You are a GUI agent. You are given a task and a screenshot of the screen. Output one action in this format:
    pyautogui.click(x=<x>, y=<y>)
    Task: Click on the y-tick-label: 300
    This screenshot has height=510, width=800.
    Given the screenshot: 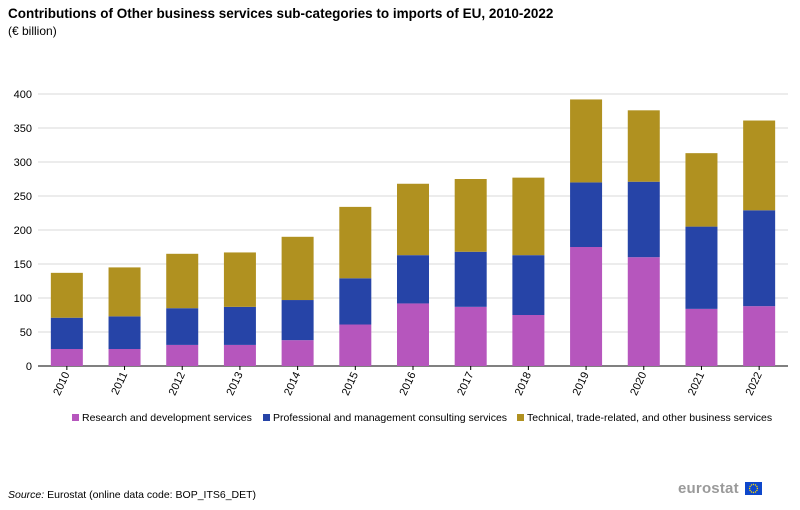 What is the action you would take?
    pyautogui.click(x=23, y=163)
    